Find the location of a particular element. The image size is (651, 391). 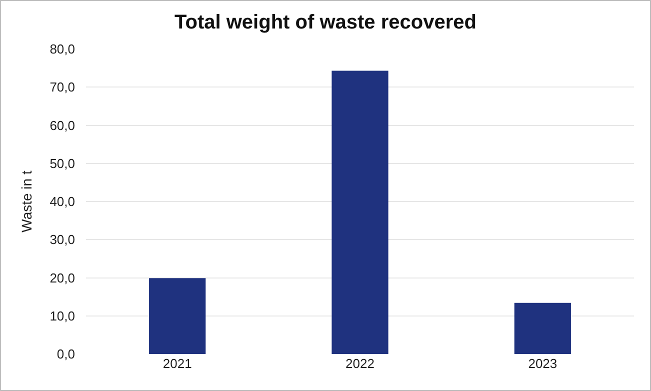

x-tick-label: 2021 is located at coordinates (177, 363).